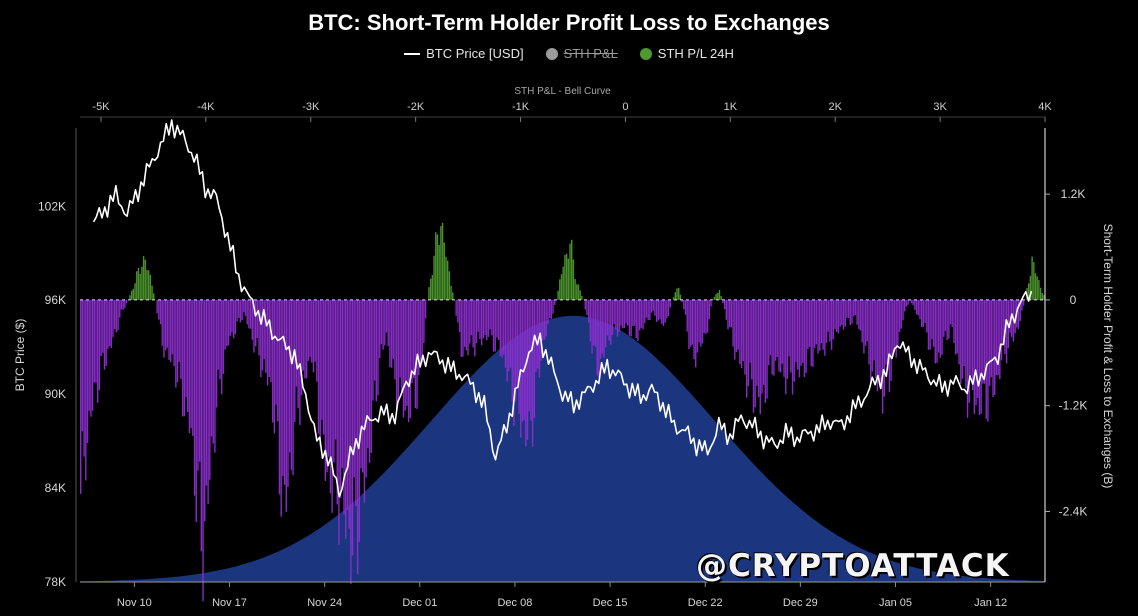  What do you see at coordinates (695, 53) in the screenshot?
I see `legend-label-sth-24h: STH P/L 24H` at bounding box center [695, 53].